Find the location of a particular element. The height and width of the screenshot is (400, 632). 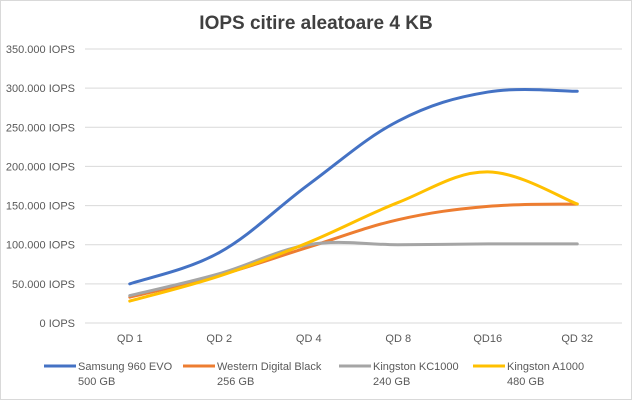

y-tick-label: 350.000 IOPS is located at coordinates (40, 50).